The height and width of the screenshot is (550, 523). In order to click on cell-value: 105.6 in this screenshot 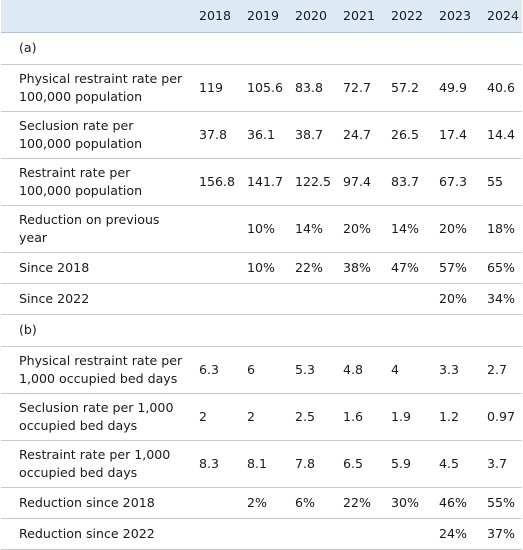, I will do `click(265, 87)`.